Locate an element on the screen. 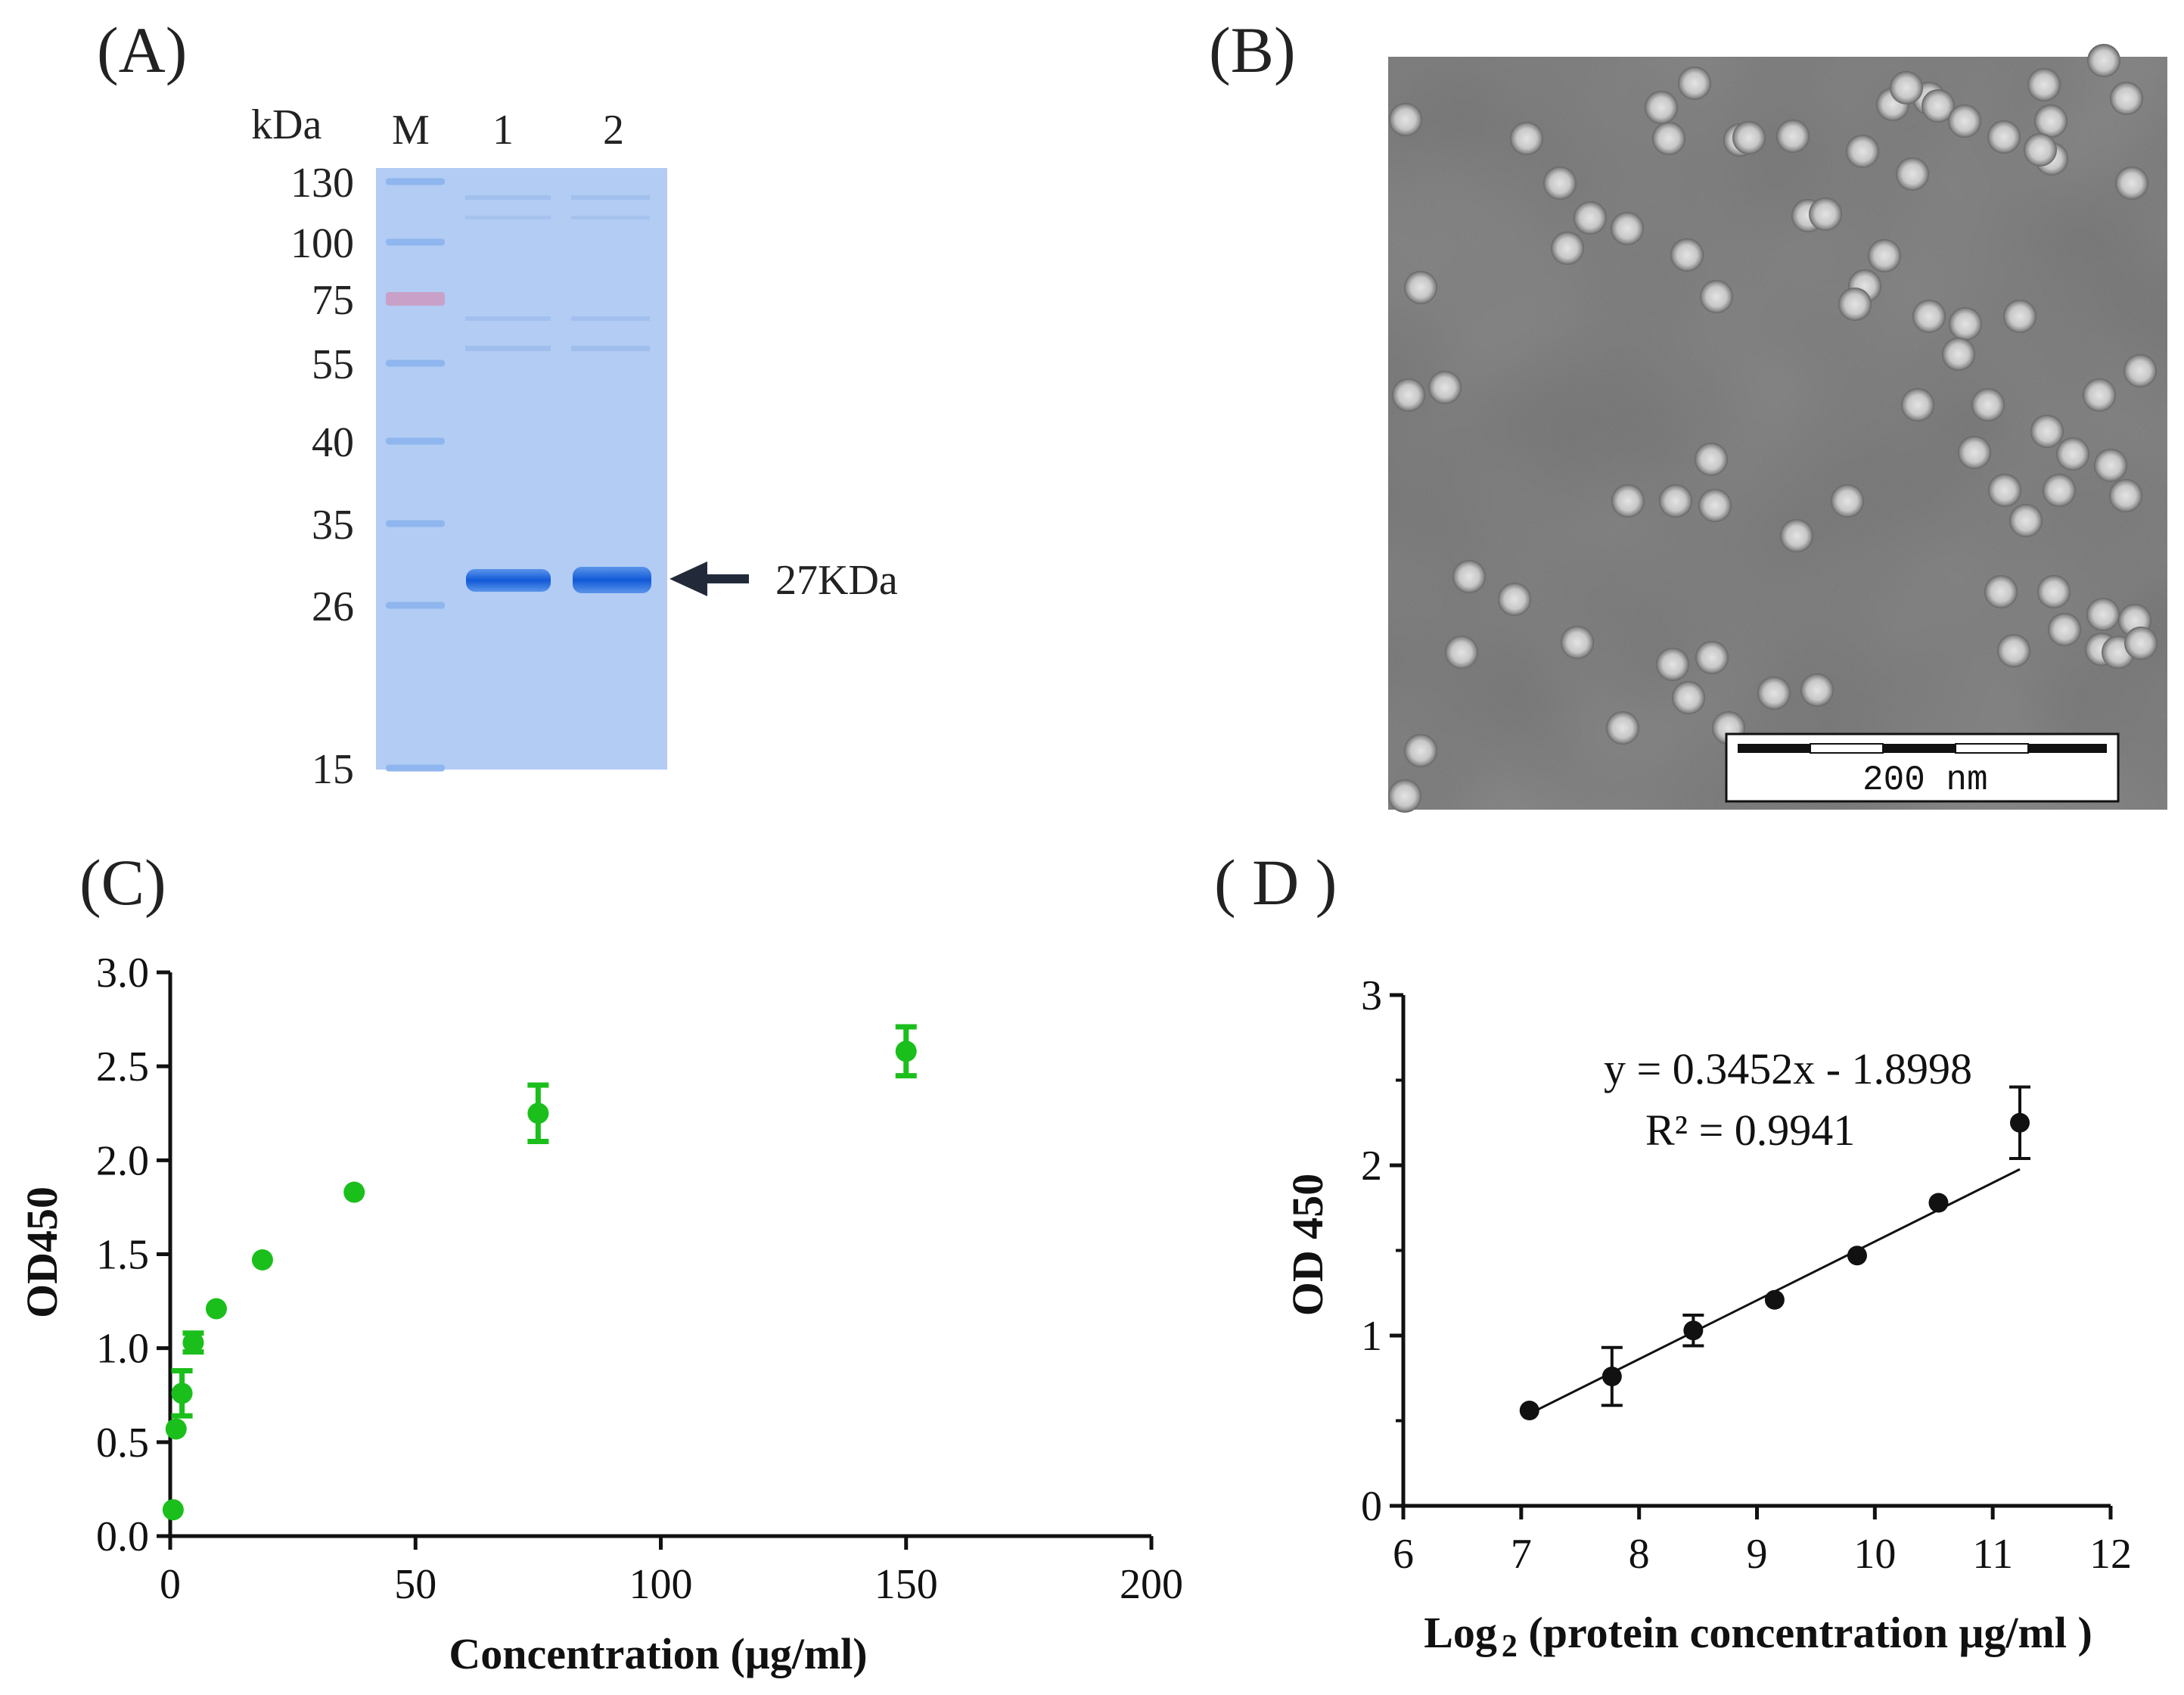  gel-background is located at coordinates (521, 469).